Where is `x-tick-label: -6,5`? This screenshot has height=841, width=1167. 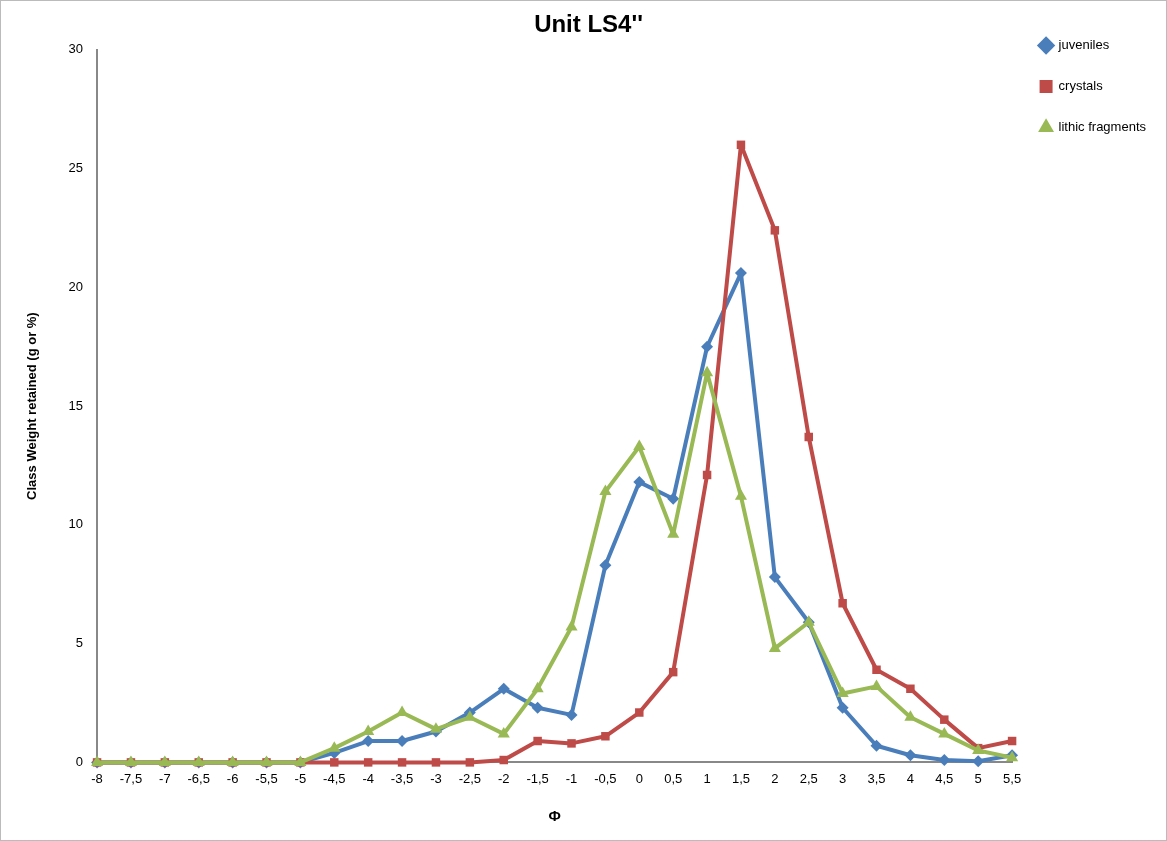
x-tick-label: -6,5 is located at coordinates (198, 778).